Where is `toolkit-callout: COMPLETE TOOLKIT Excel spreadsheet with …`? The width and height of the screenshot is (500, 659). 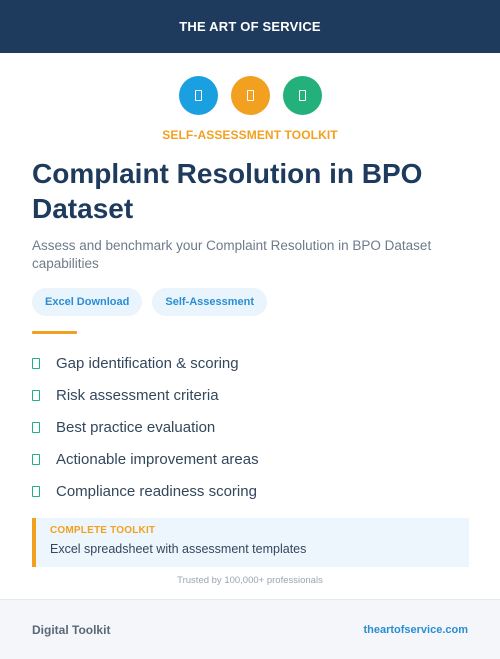 toolkit-callout: COMPLETE TOOLKIT Excel spreadsheet with … is located at coordinates (250, 542).